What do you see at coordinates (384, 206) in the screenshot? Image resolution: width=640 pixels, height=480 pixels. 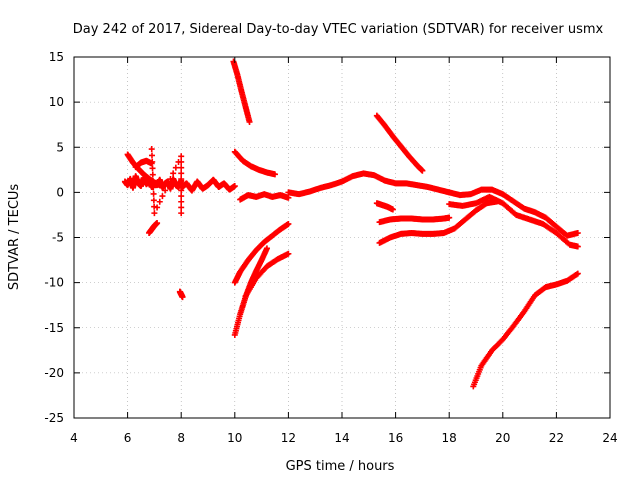 I see `series-arc-15.5-16h-short` at bounding box center [384, 206].